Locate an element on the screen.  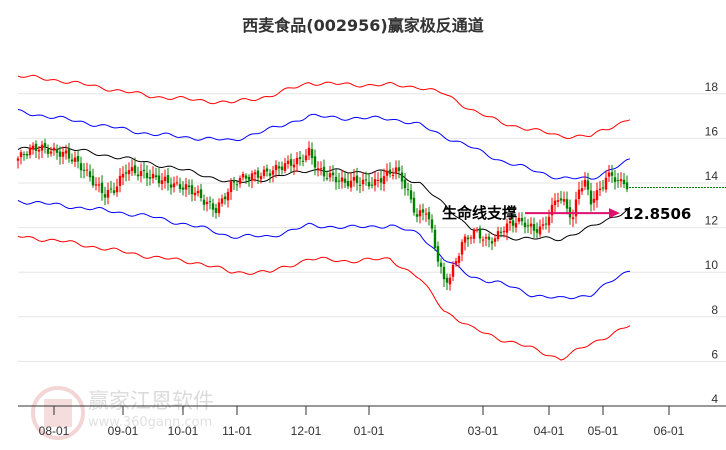
x-tick-label: 08-01 is located at coordinates (54, 431).